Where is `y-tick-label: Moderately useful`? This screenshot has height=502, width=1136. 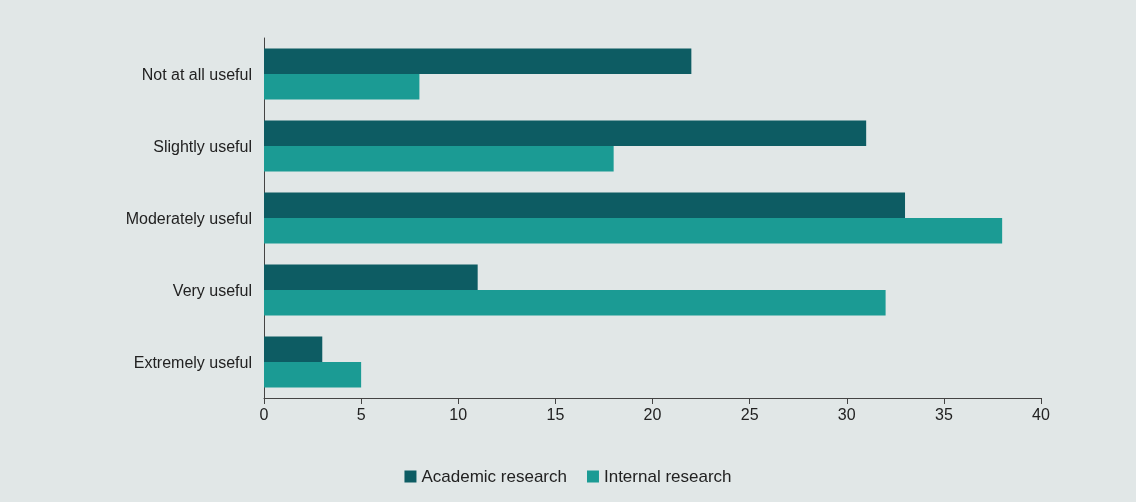
y-tick-label: Moderately useful is located at coordinates (188, 218).